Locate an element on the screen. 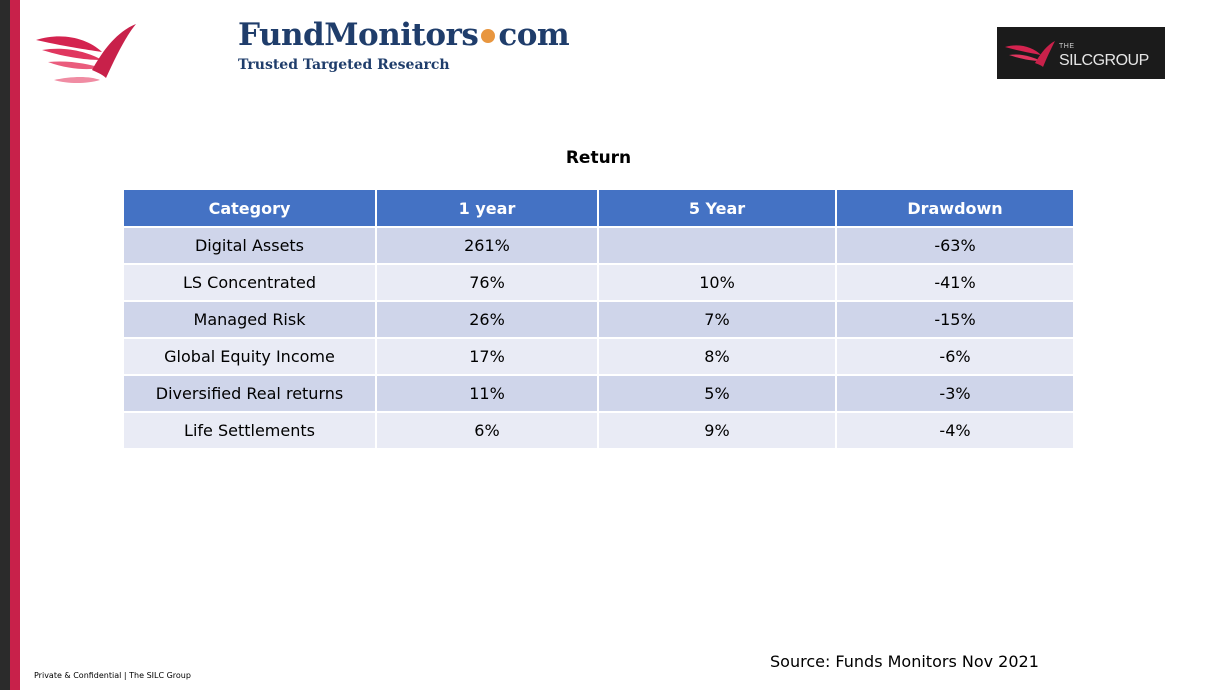 The height and width of the screenshot is (690, 1226). cell-drawdown: -3% is located at coordinates (954, 394).